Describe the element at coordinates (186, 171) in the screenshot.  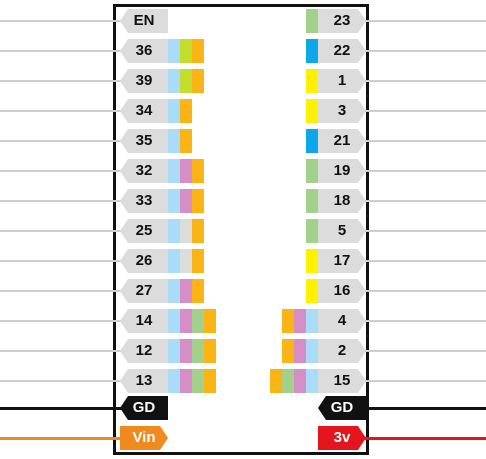
I see `swatch-32-purple` at that location.